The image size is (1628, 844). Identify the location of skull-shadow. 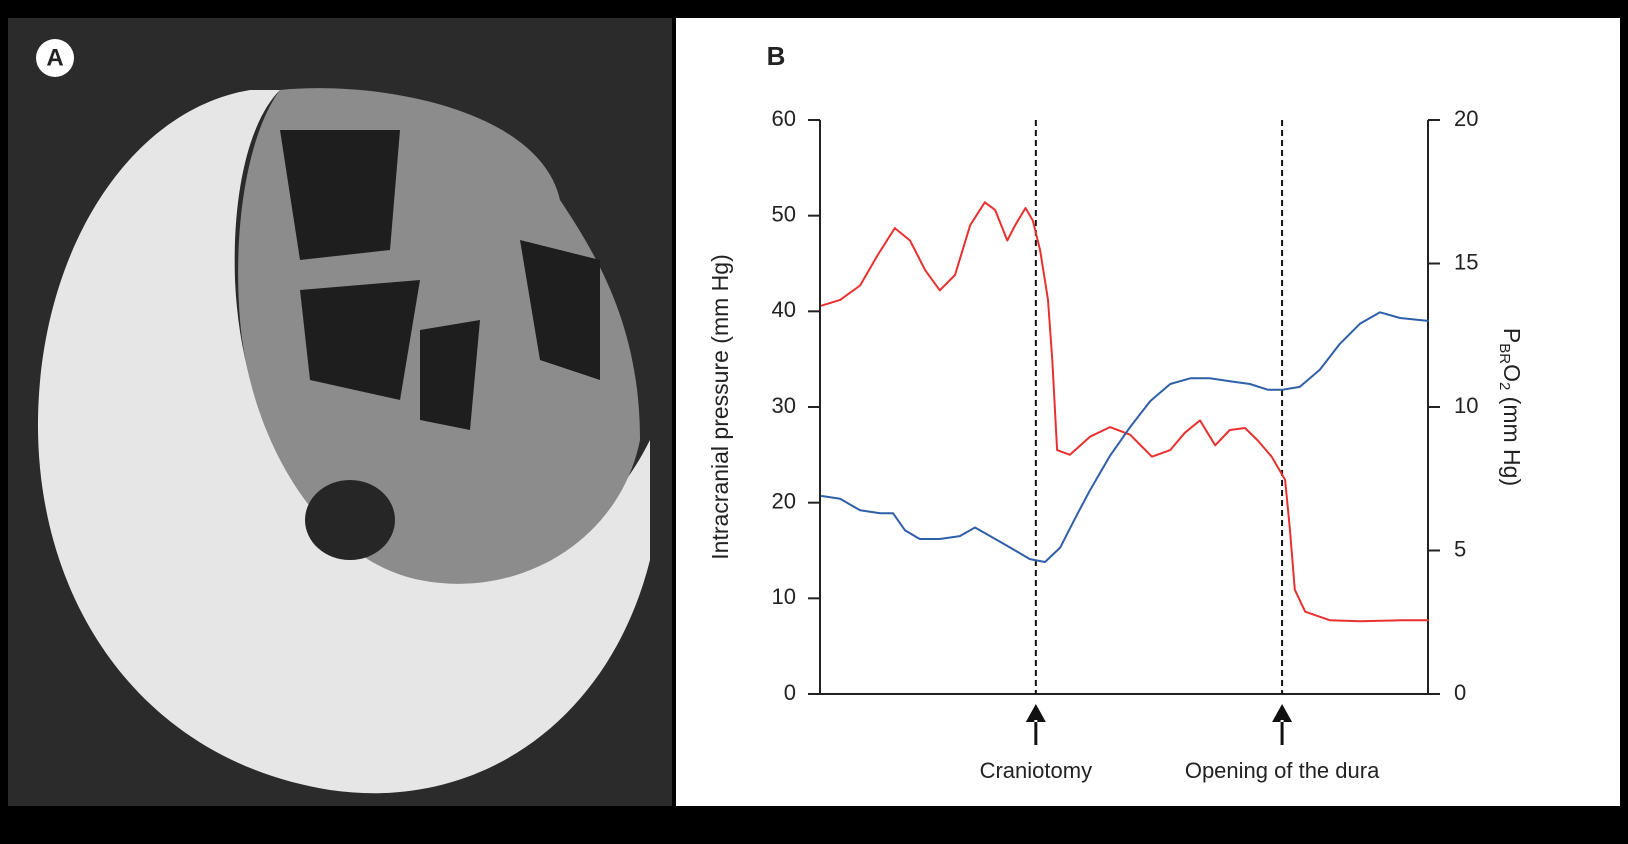
(440, 280).